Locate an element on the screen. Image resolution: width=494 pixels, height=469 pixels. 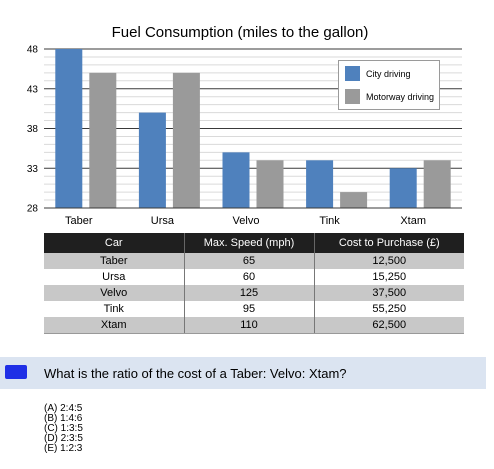
table-row: Ursa 60 15,250 is located at coordinates (254, 277).